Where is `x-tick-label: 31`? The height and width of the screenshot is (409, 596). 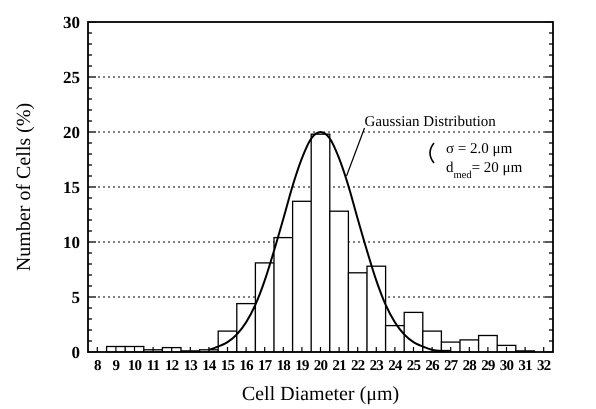 x-tick-label: 31 is located at coordinates (525, 366).